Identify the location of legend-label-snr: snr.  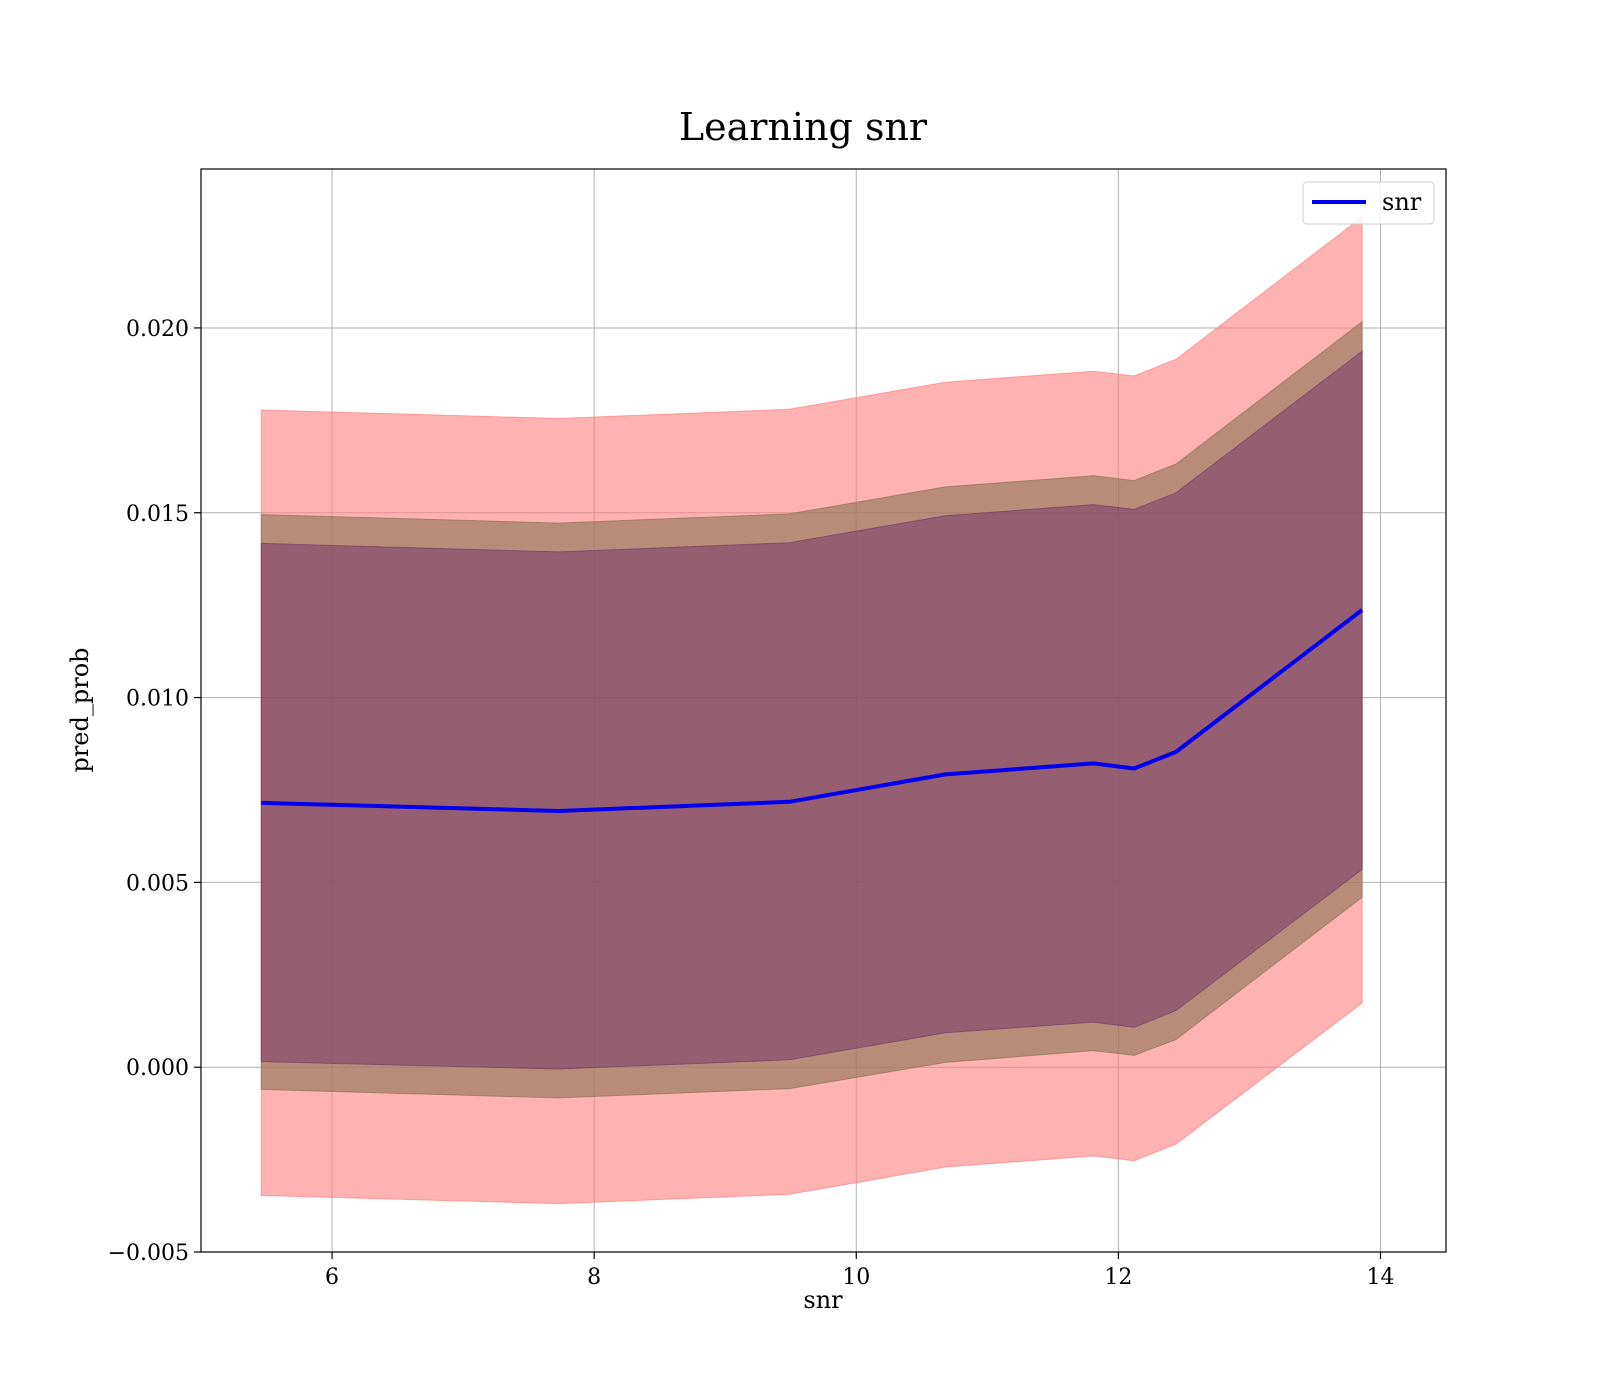
(1402, 202).